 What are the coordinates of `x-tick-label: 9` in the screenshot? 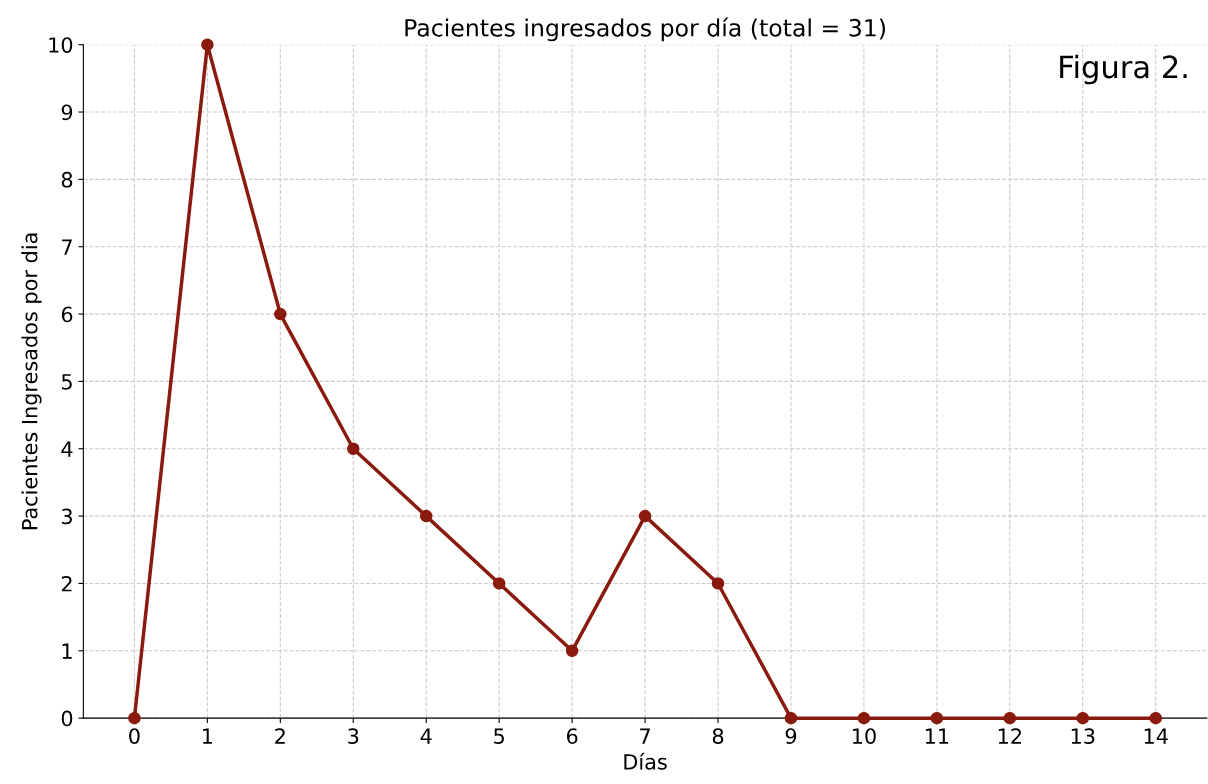 It's located at (791, 736).